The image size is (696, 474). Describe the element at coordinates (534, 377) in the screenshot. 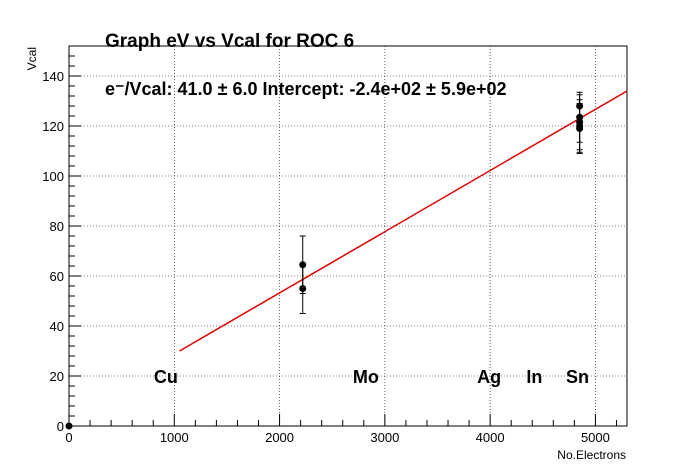

I see `element-label: In` at that location.